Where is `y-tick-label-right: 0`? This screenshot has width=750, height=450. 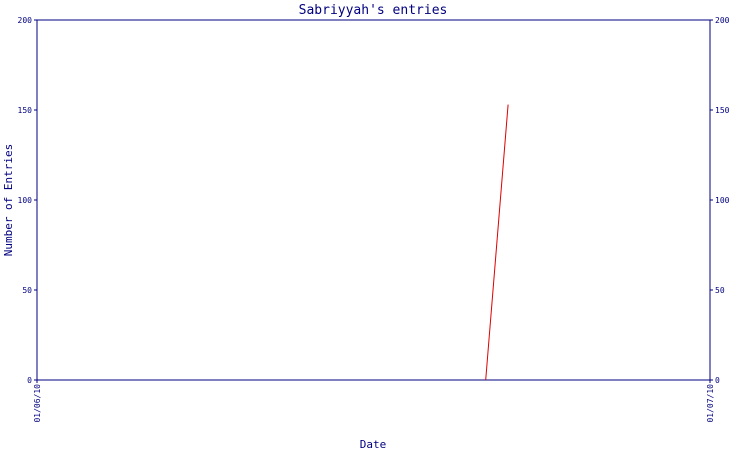
y-tick-label-right: 0 is located at coordinates (717, 380).